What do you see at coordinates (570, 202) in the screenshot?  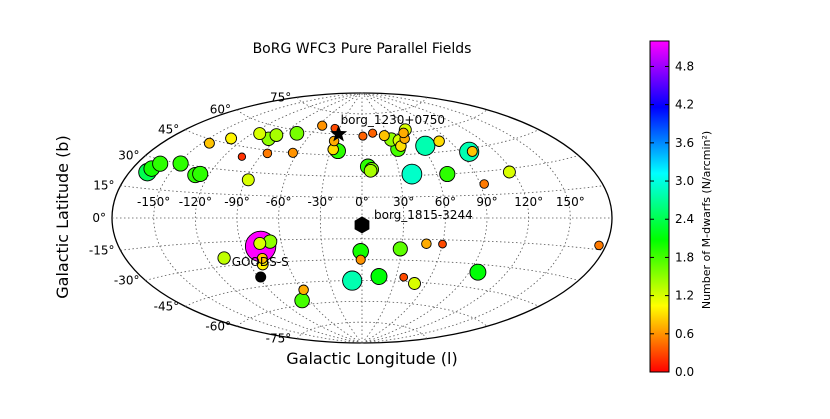 I see `lon-tick-label: 150°` at bounding box center [570, 202].